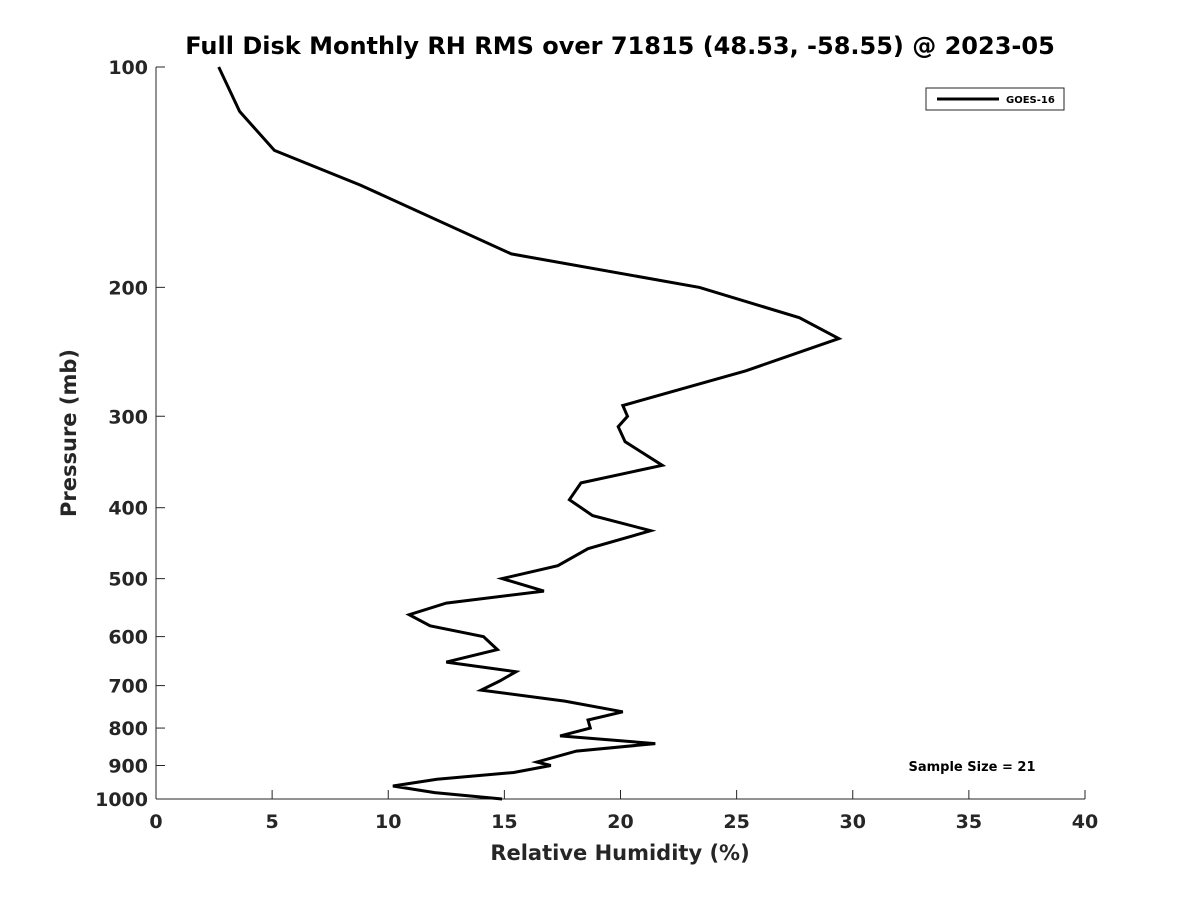 This screenshot has height=900, width=1200. Describe the element at coordinates (853, 822) in the screenshot. I see `x-tick-label: 30` at that location.